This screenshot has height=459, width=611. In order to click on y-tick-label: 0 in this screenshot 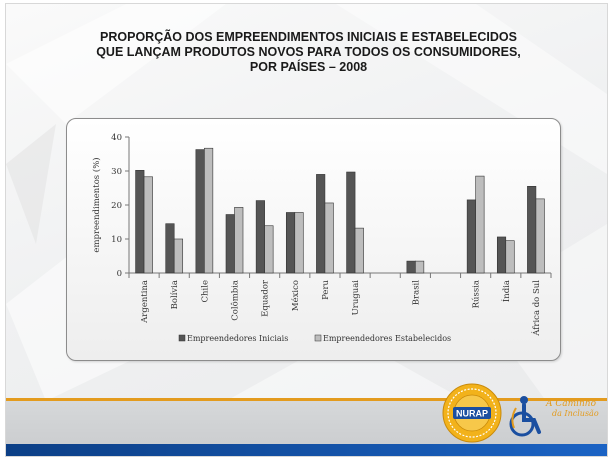, I will do `click(119, 274)`.